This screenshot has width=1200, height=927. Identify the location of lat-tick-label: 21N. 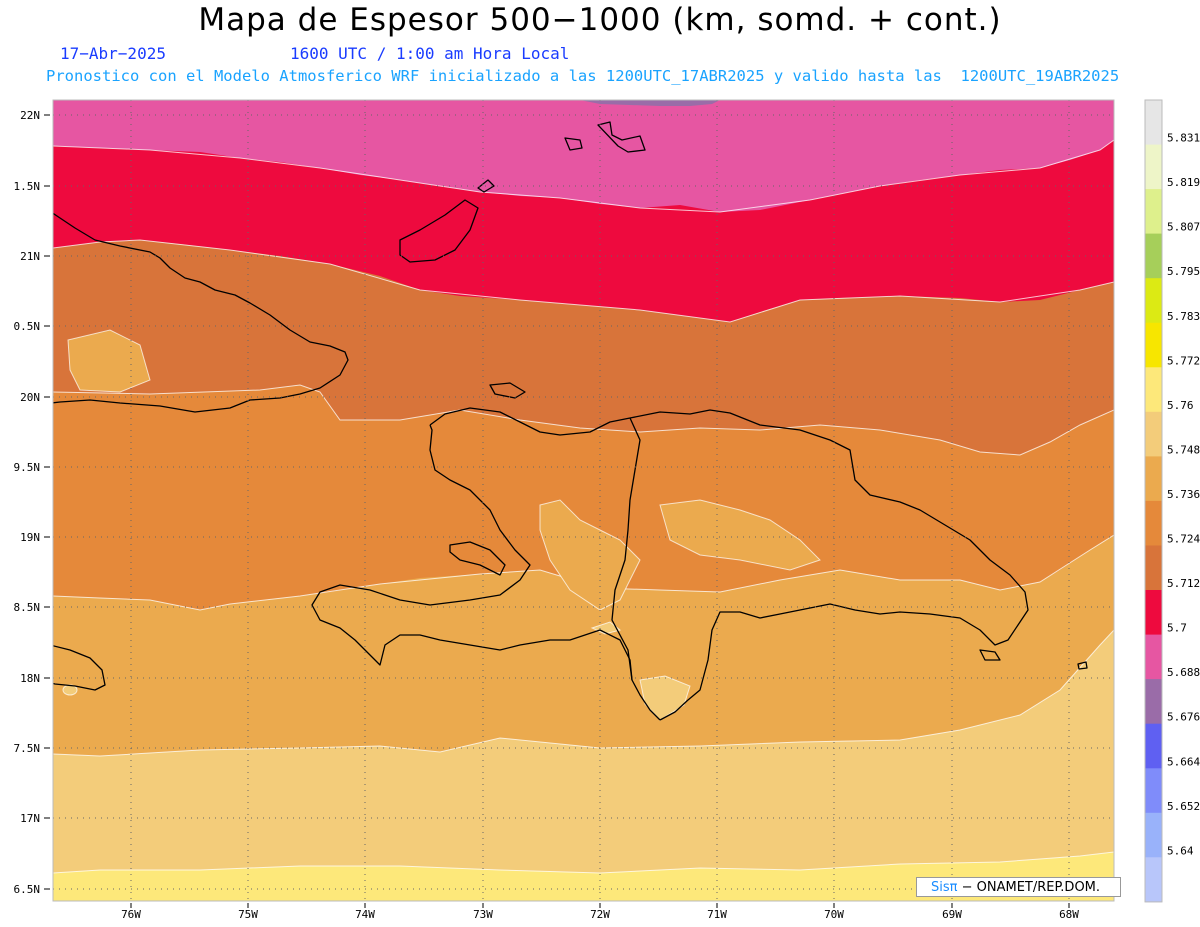
(30, 256).